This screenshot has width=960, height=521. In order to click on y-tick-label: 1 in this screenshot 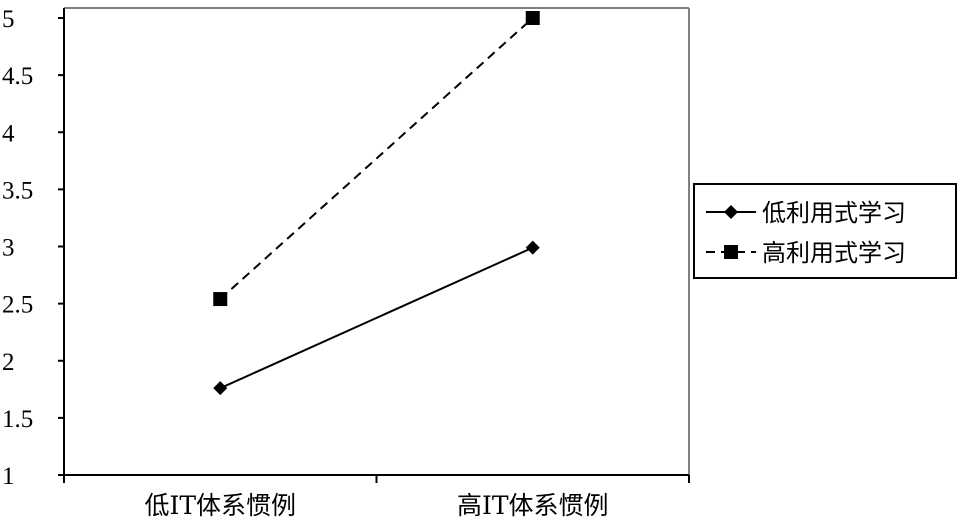, I will do `click(8, 476)`.